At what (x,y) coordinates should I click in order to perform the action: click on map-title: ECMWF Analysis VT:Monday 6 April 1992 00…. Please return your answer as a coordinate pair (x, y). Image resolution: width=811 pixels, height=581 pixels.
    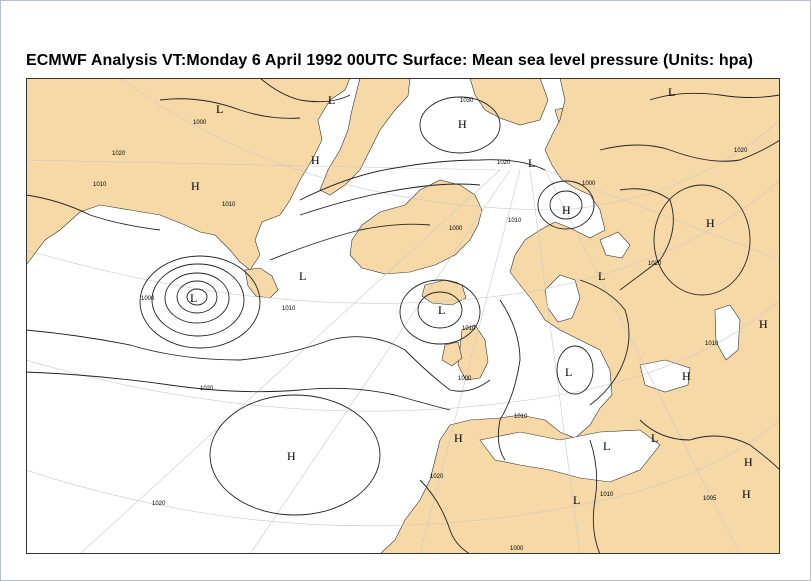
    Looking at the image, I should click on (390, 60).